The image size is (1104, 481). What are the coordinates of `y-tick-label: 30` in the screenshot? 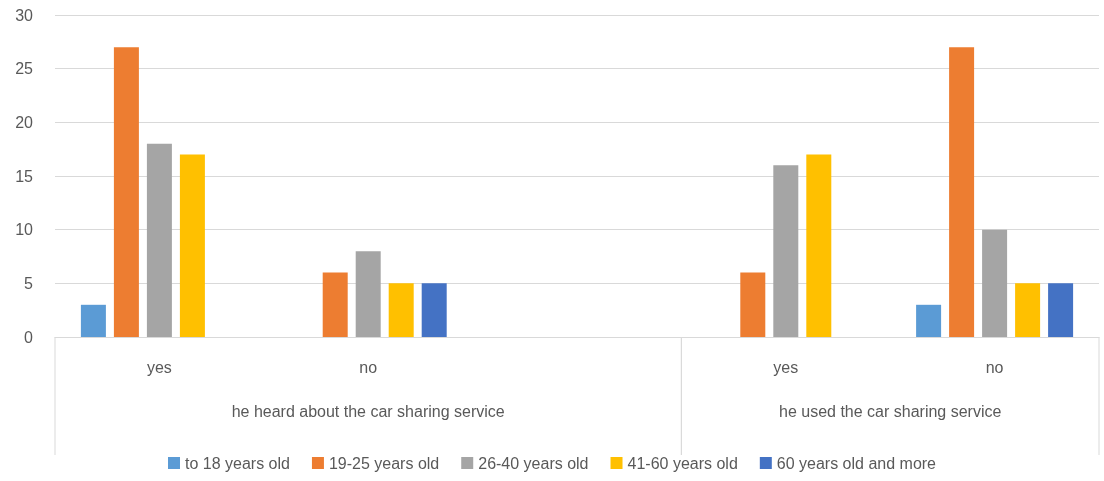 It's located at (24, 15).